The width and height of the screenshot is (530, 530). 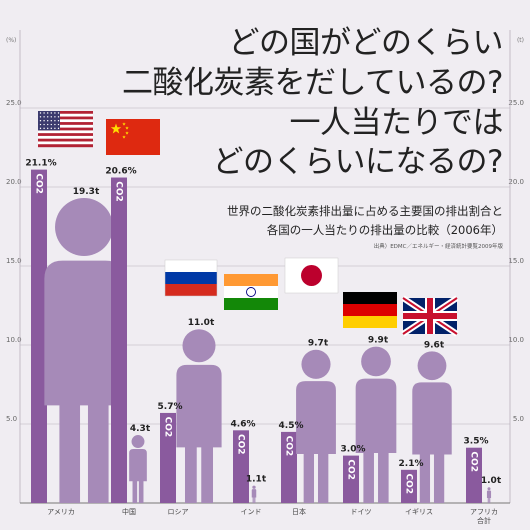 What do you see at coordinates (397, 123) in the screenshot?
I see `headline-line-3: 一人当たりでは` at bounding box center [397, 123].